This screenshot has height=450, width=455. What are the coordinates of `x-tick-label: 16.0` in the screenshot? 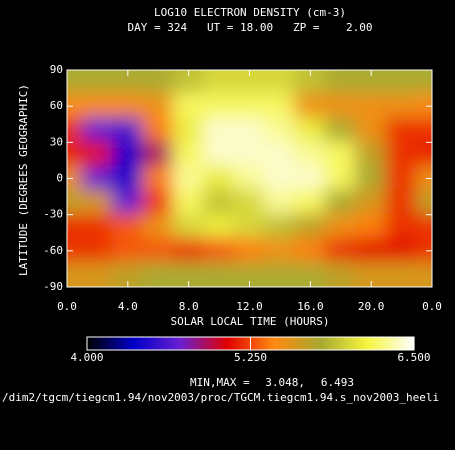 It's located at (310, 306).